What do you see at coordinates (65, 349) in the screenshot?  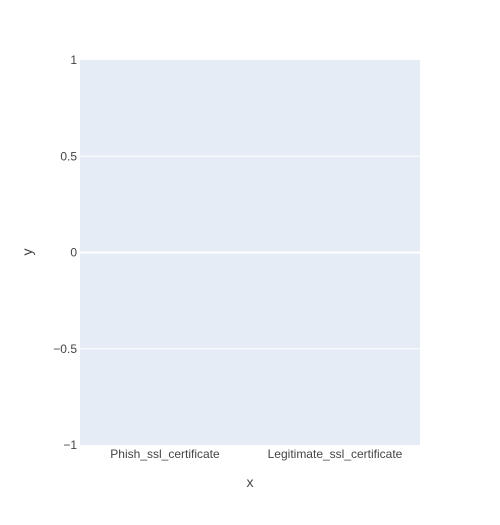 I see `y-tick-label: −0.5` at bounding box center [65, 349].